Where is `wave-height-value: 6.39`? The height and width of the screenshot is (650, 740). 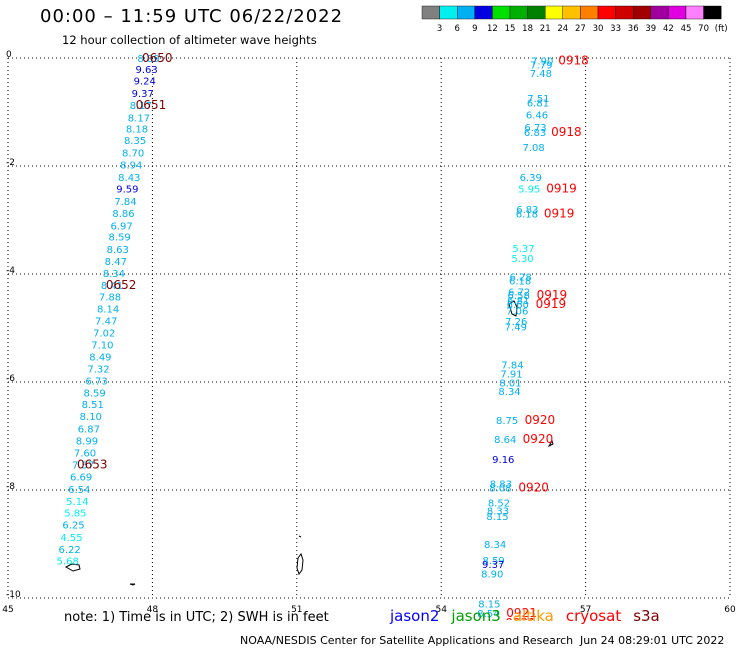
wave-height-value: 6.39 is located at coordinates (531, 178).